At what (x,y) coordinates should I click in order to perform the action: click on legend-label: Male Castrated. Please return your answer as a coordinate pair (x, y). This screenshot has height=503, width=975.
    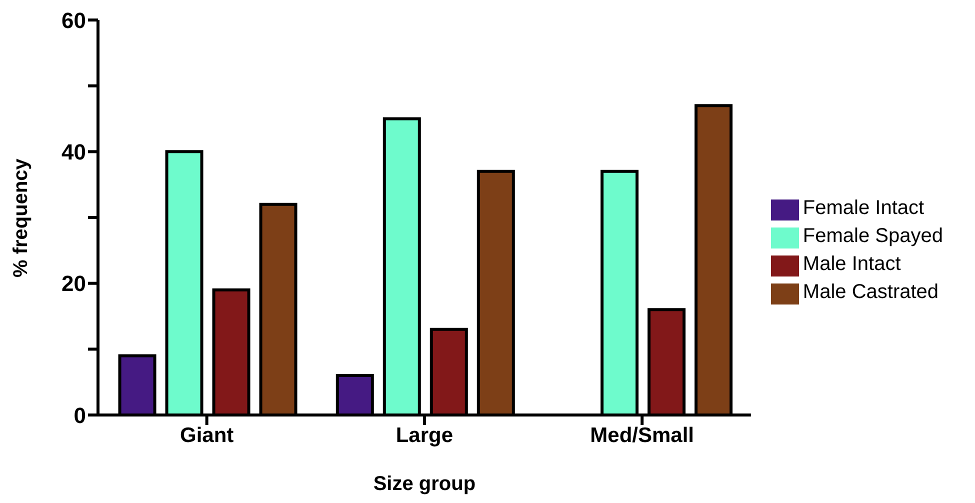
    Looking at the image, I should click on (870, 291).